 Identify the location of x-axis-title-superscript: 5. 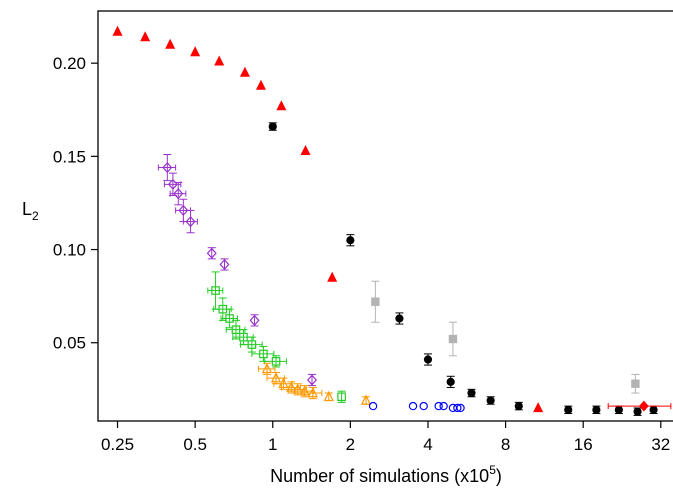
(492, 470).